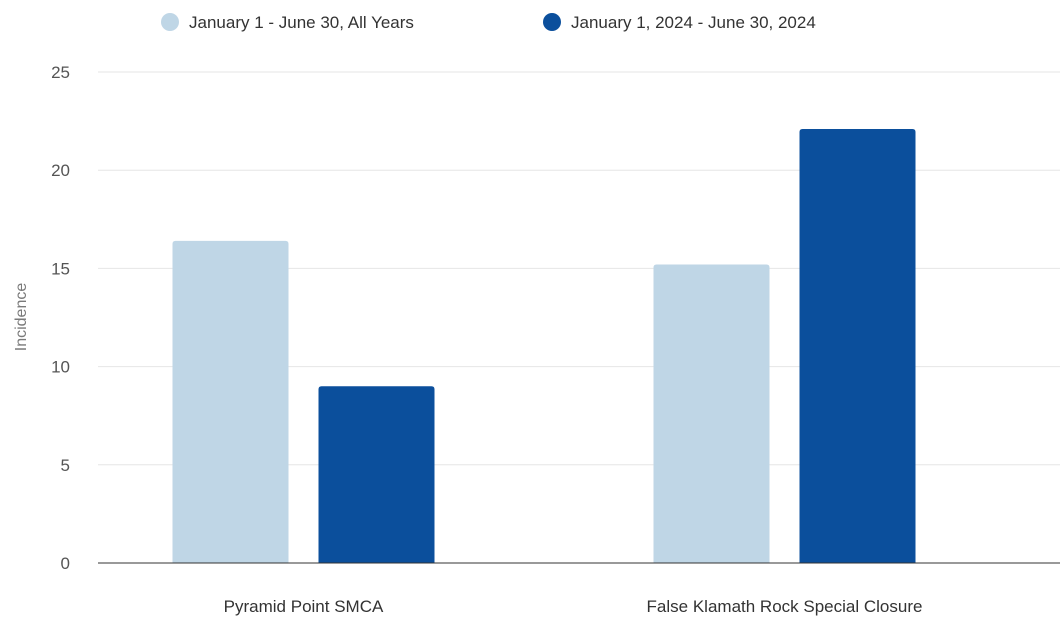  I want to click on legend-label-0: January 1 - June 30, All Years, so click(301, 22).